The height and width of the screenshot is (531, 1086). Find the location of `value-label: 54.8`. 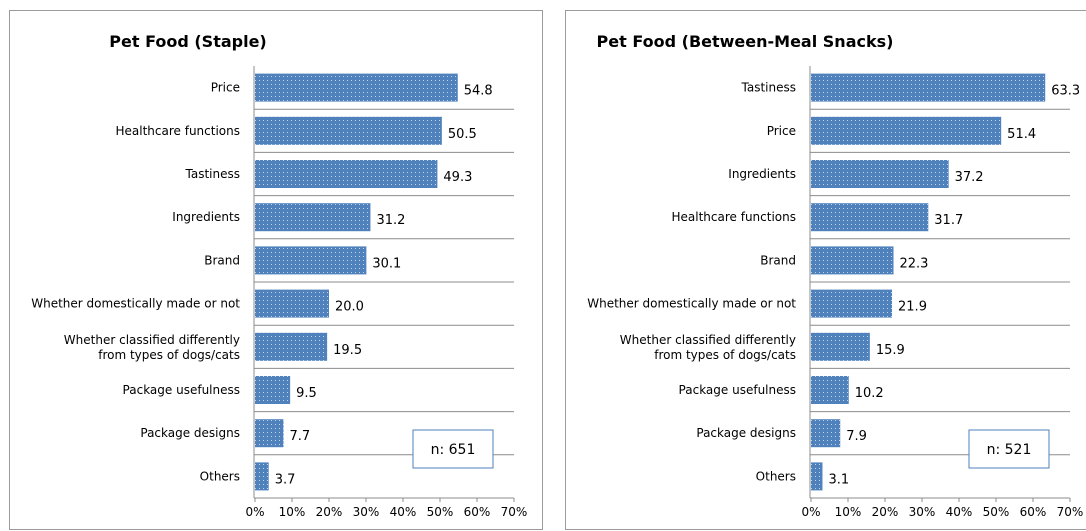

value-label: 54.8 is located at coordinates (478, 91).